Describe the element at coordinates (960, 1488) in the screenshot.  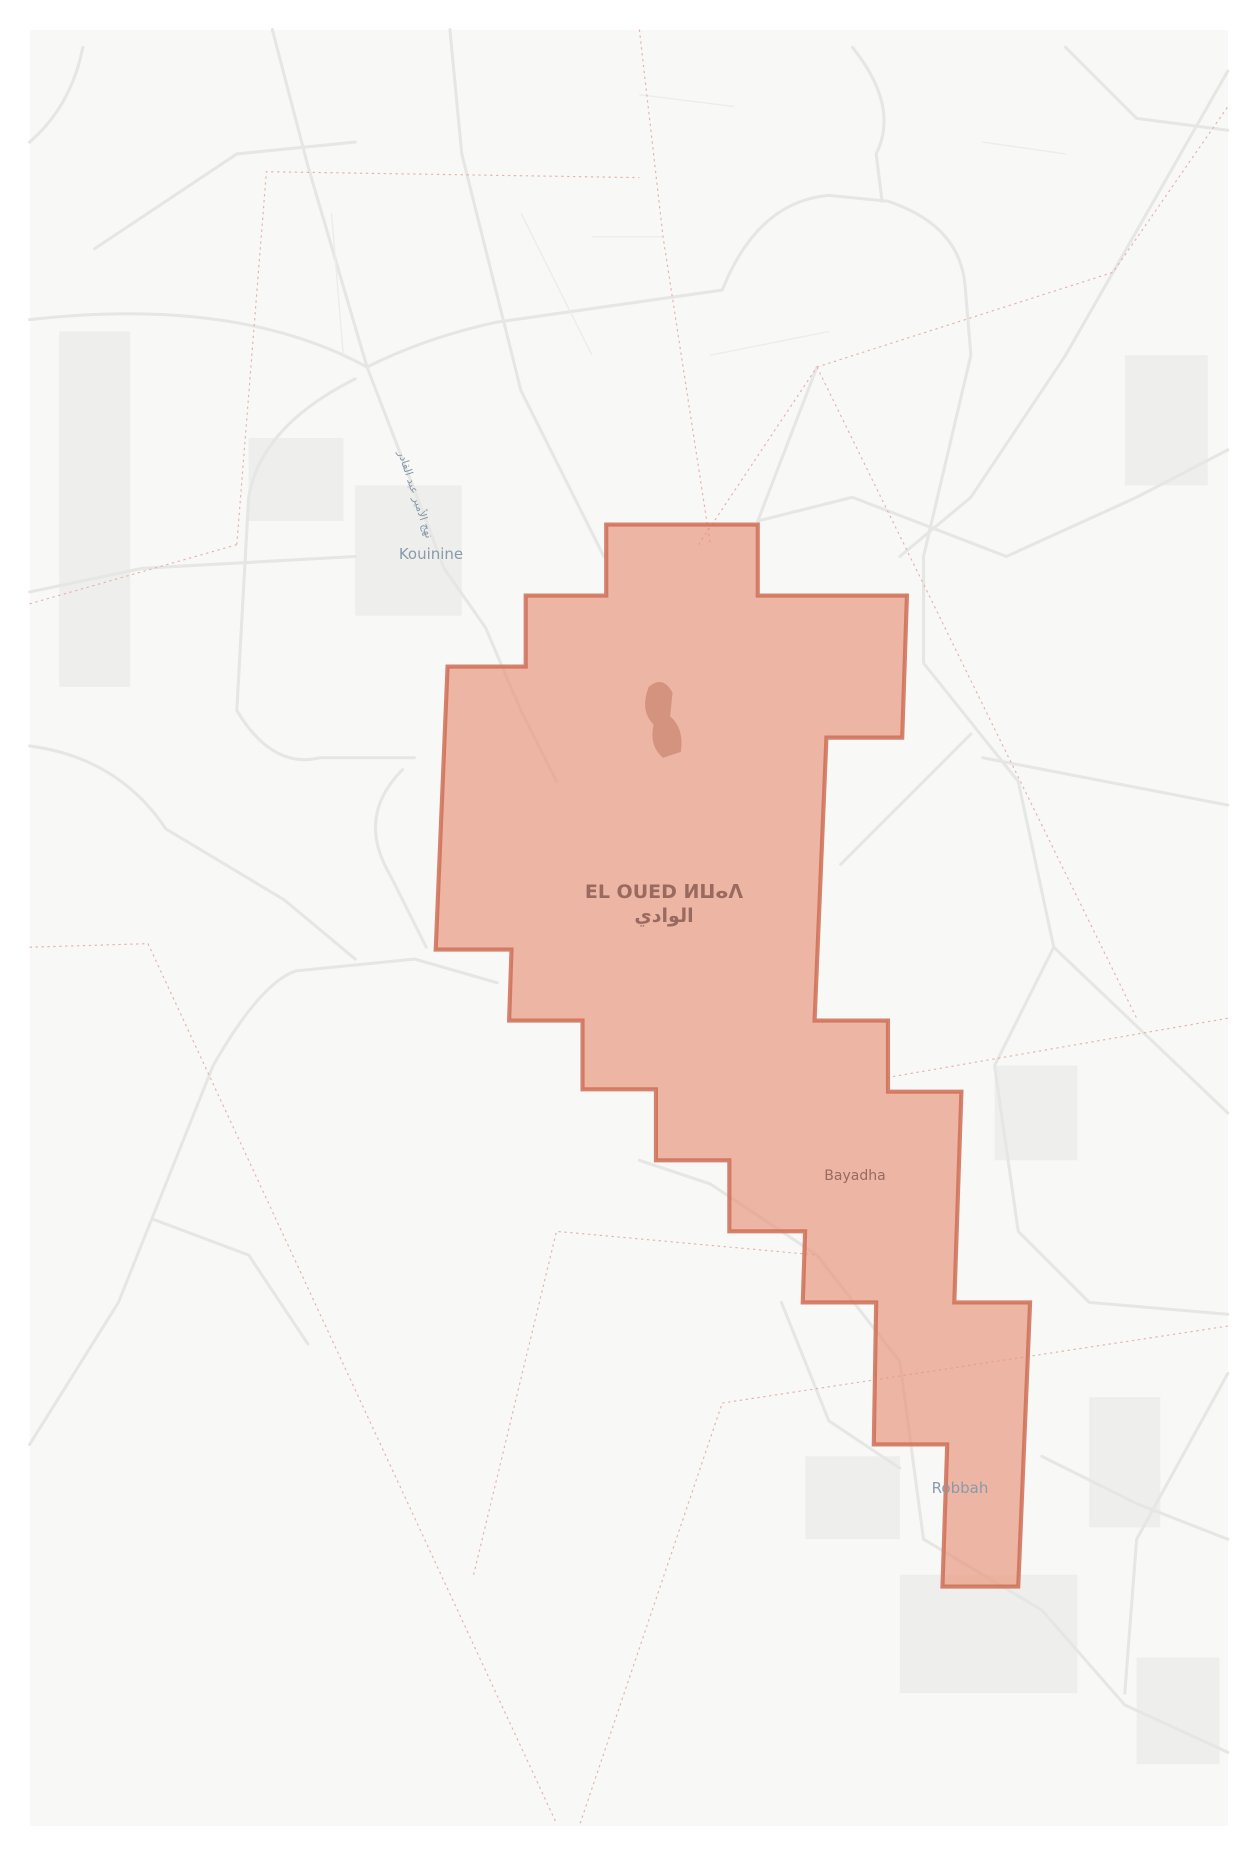
I see `place-label-robbah: Robbah` at that location.